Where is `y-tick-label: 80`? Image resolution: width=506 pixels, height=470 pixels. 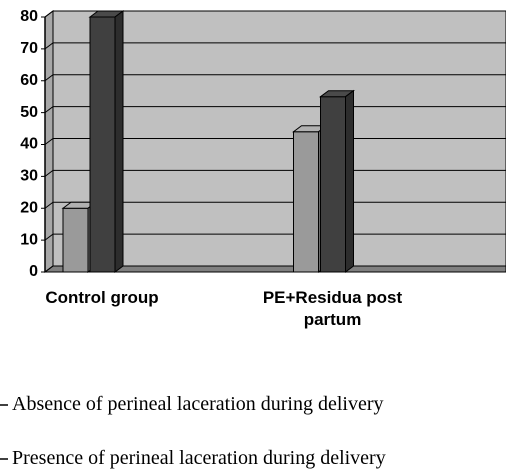
y-tick-label: 80 is located at coordinates (29, 16).